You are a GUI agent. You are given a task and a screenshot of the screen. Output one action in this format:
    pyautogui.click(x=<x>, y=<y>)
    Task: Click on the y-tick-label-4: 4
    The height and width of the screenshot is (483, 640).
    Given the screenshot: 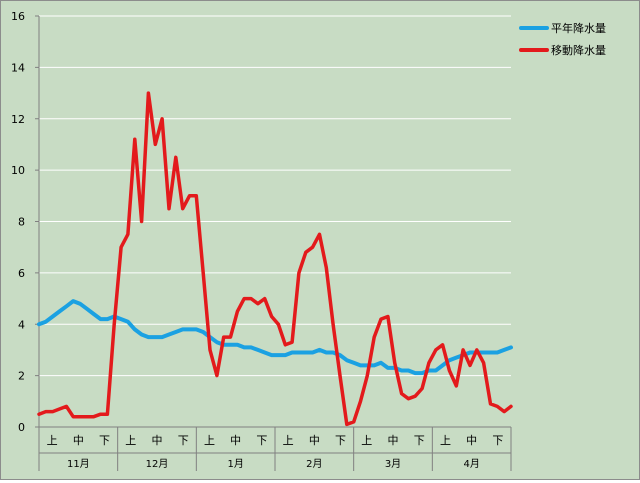 What is the action you would take?
    pyautogui.click(x=21, y=324)
    